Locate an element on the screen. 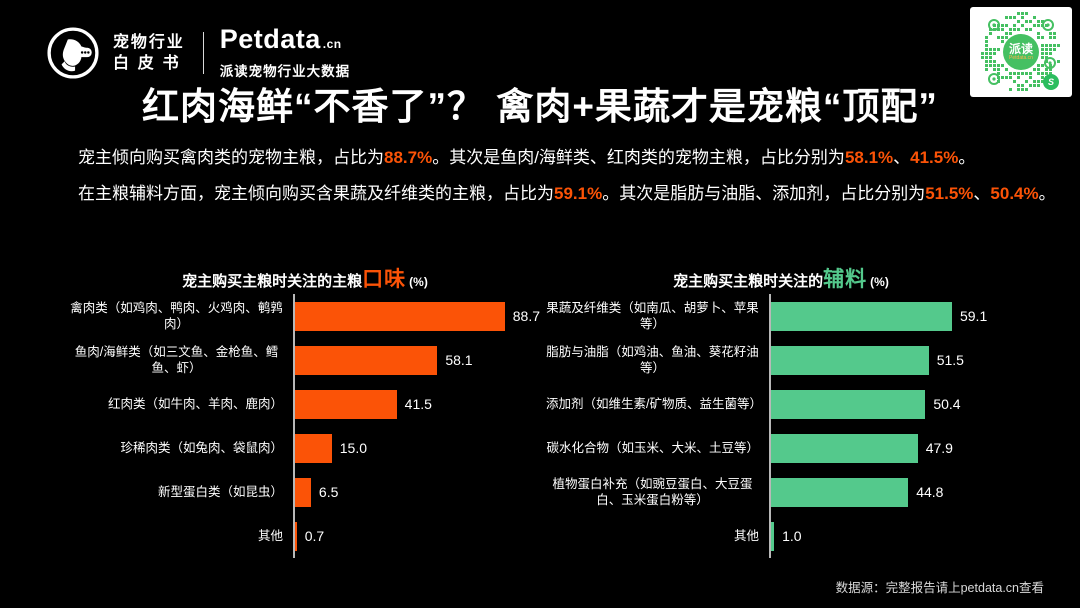 The width and height of the screenshot is (1080, 608). category-label: 碳水化合物（如玉米、大米、土豆等） is located at coordinates (657, 448).